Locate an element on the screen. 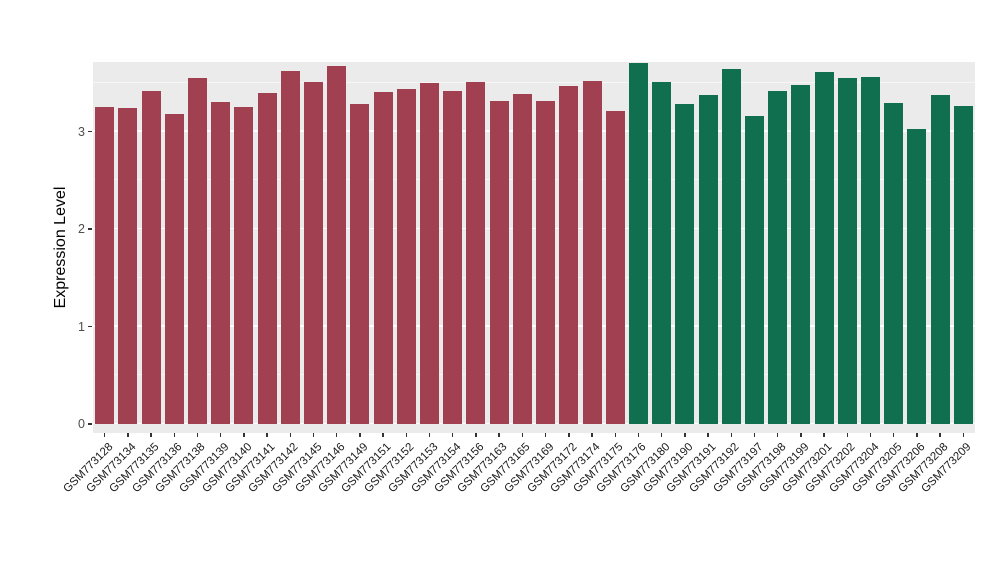 The image size is (1000, 580). y-tick-label: 3 is located at coordinates (81, 131).